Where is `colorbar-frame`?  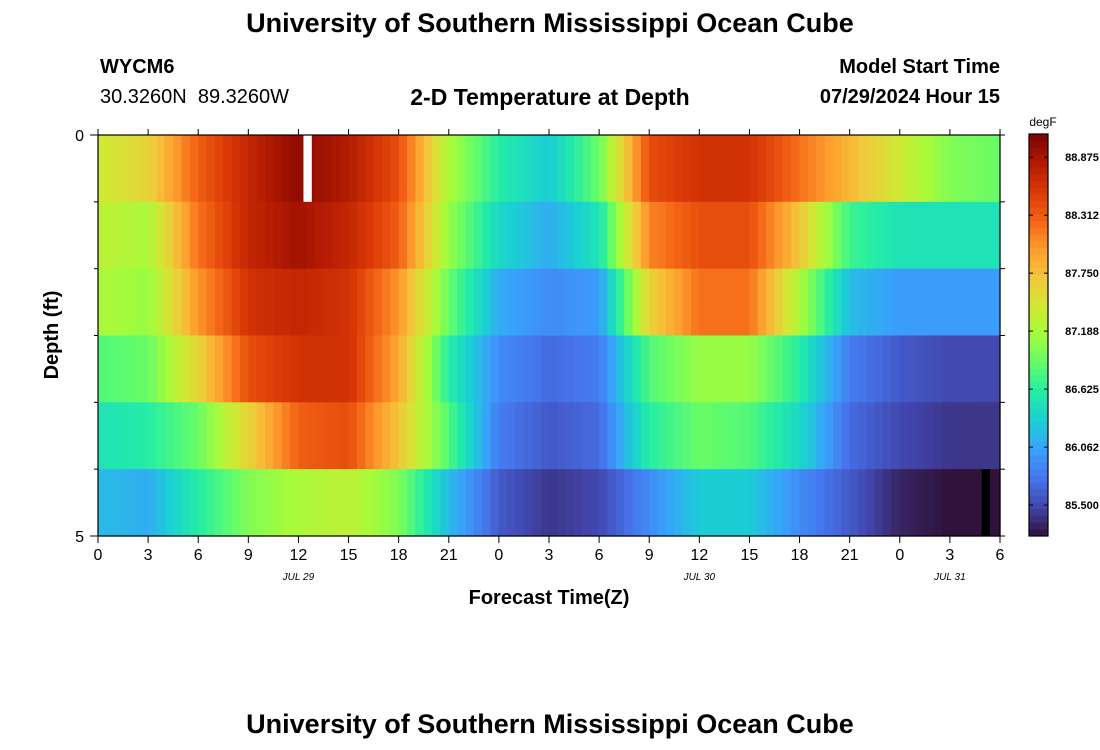
colorbar-frame is located at coordinates (1038, 335).